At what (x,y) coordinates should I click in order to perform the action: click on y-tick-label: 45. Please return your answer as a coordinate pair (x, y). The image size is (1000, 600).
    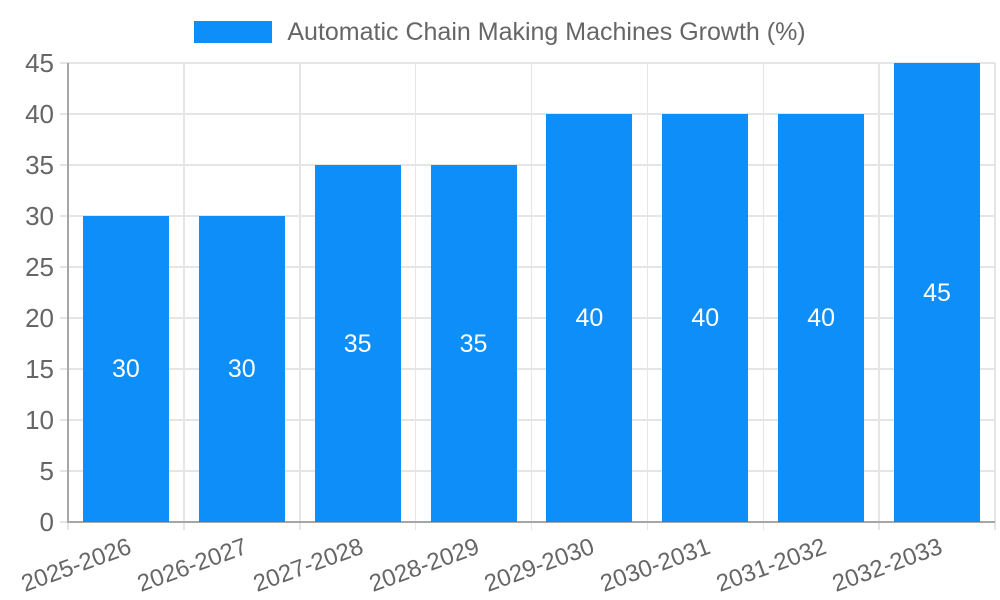
    Looking at the image, I should click on (39, 63).